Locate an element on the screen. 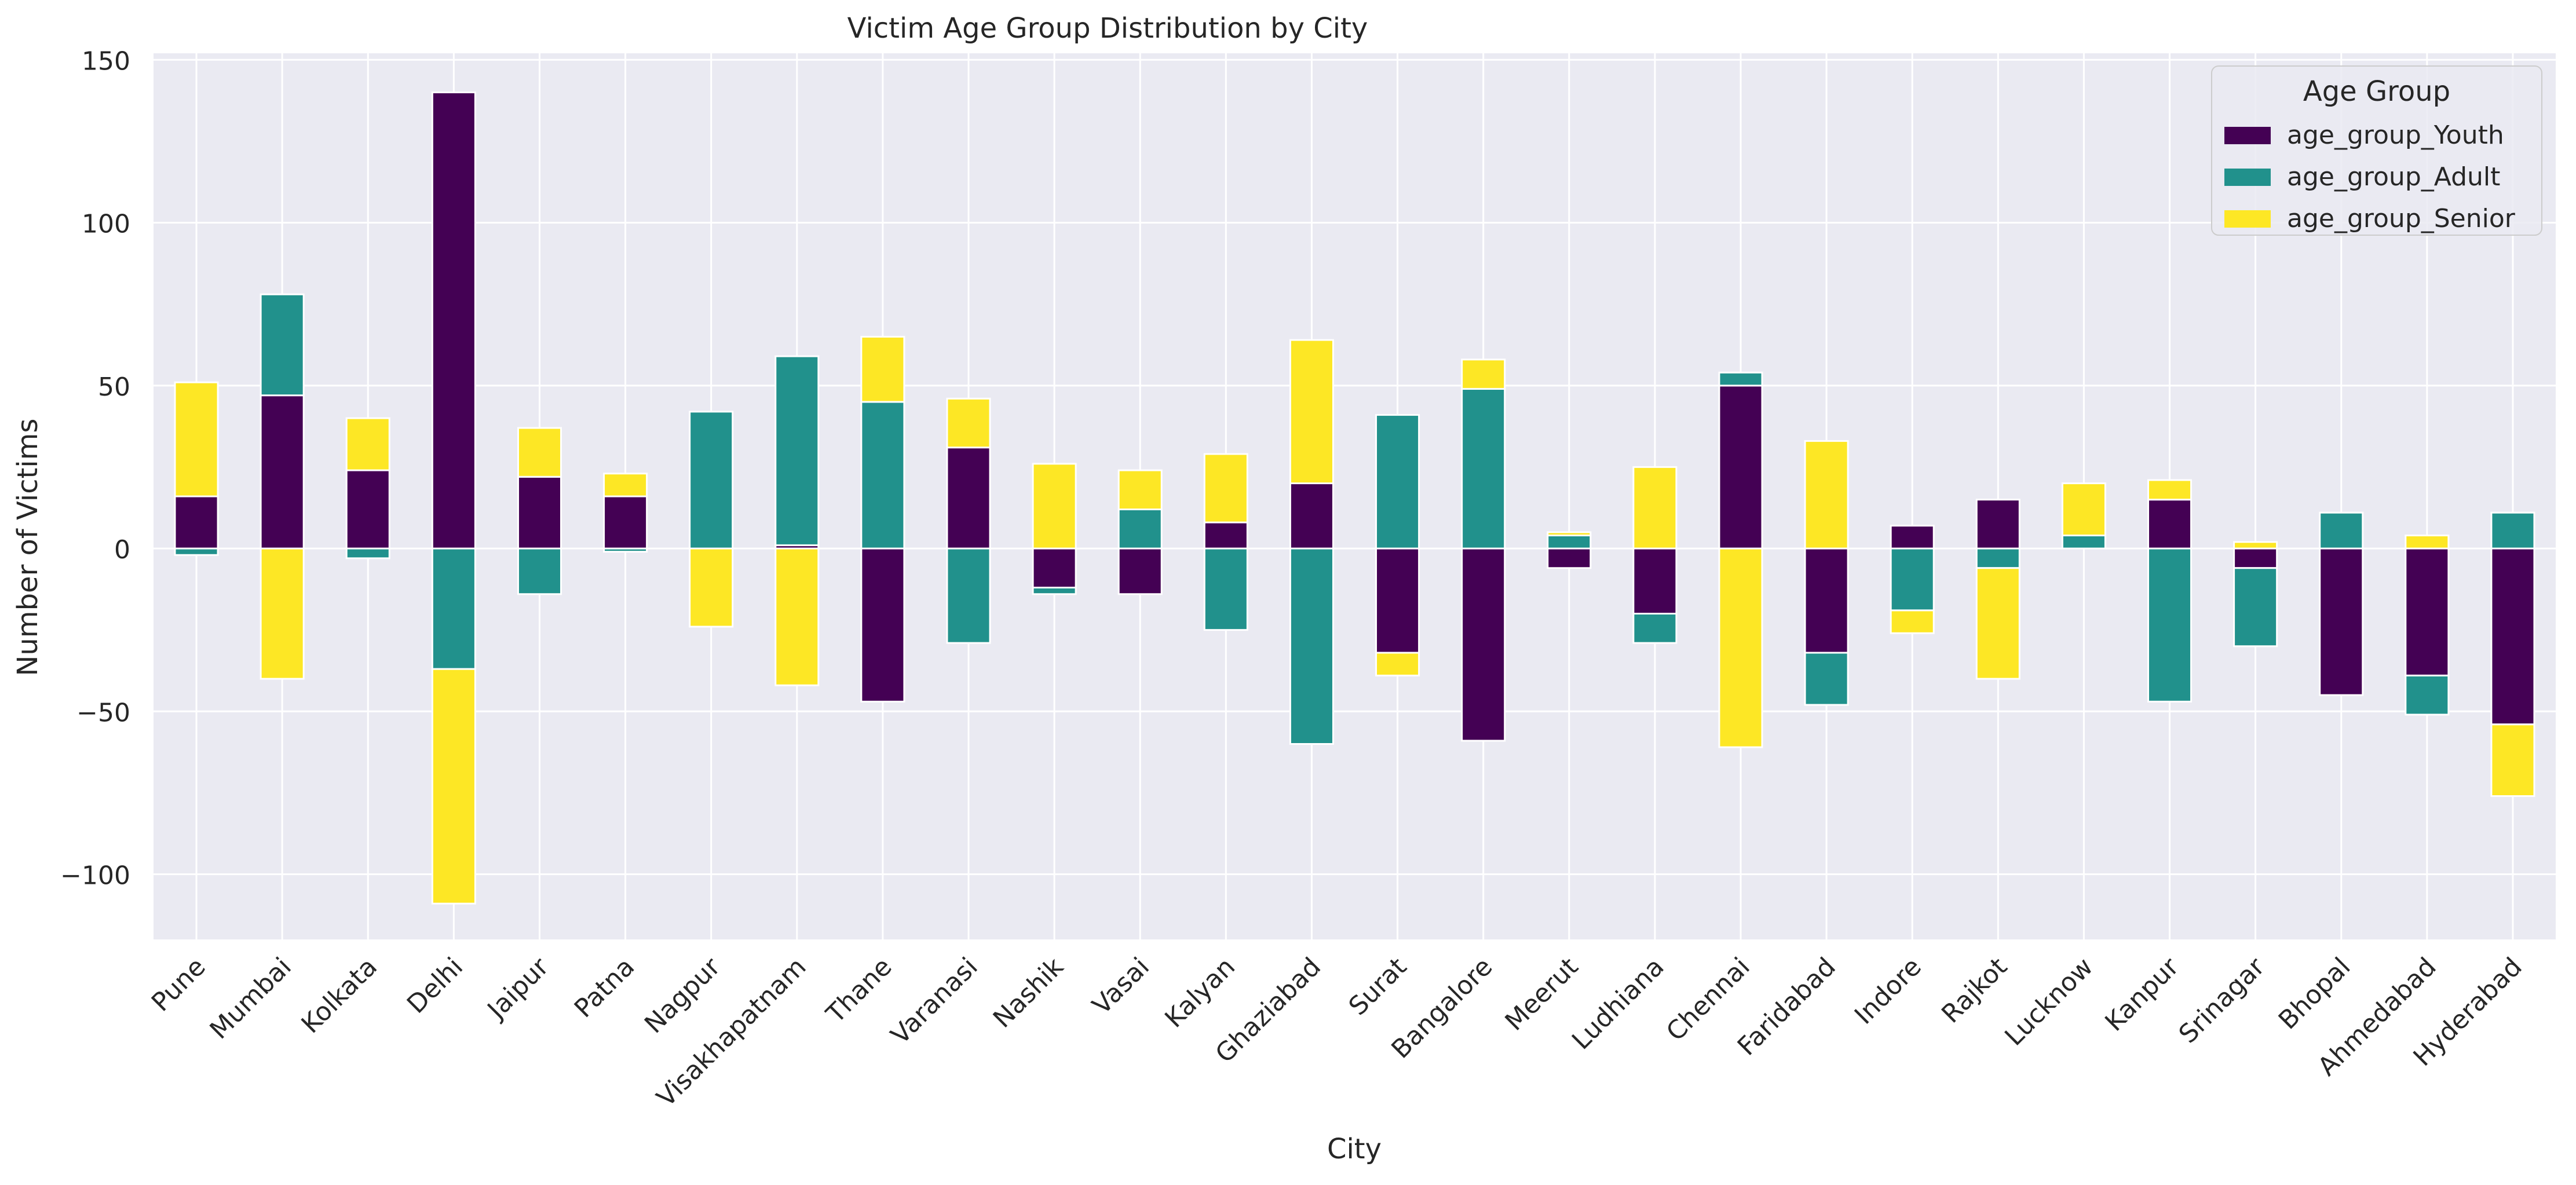 This screenshot has width=2576, height=1185. y-tick-label: 100 is located at coordinates (106, 225).